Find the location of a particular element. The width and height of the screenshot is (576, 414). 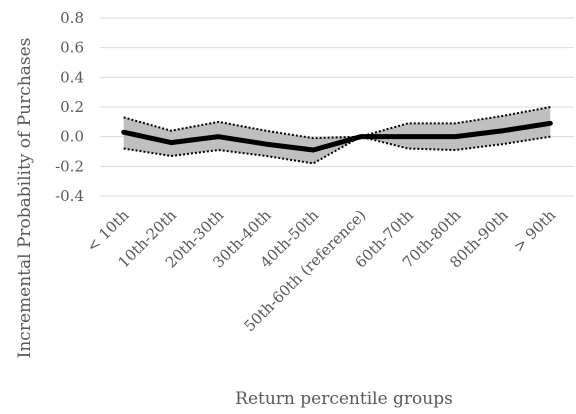

y-tick-labels: 0.8 0.6 0.4 0.2 0.0 -0.2 -0.4 is located at coordinates (69, 107).